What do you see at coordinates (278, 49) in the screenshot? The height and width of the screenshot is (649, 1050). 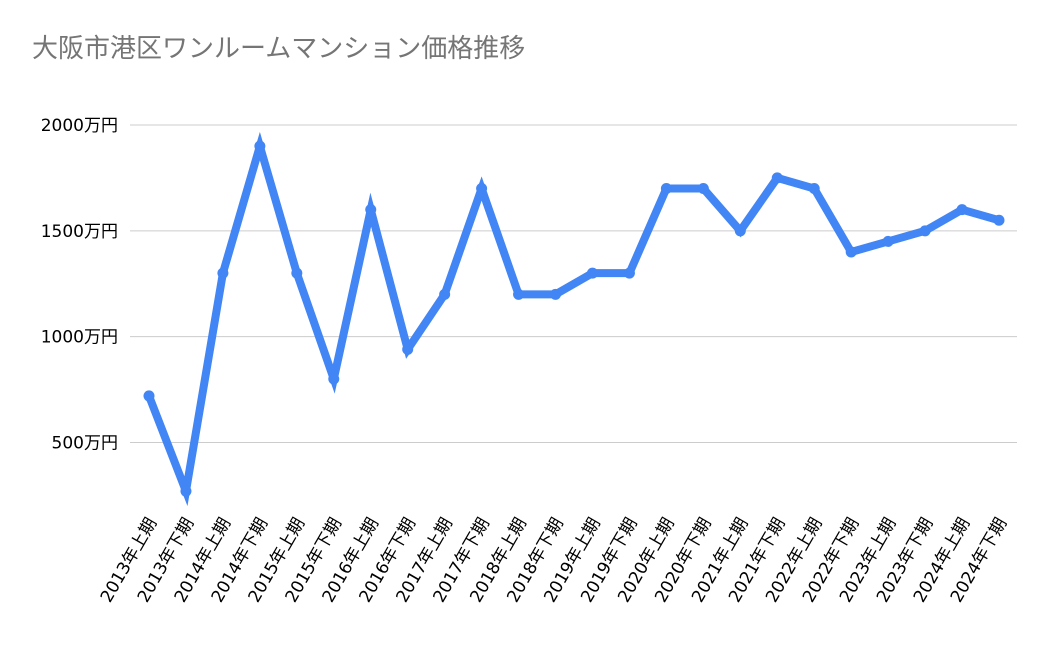 I see `chart-title: 大阪市港区ワンルームマンション価格推移` at bounding box center [278, 49].